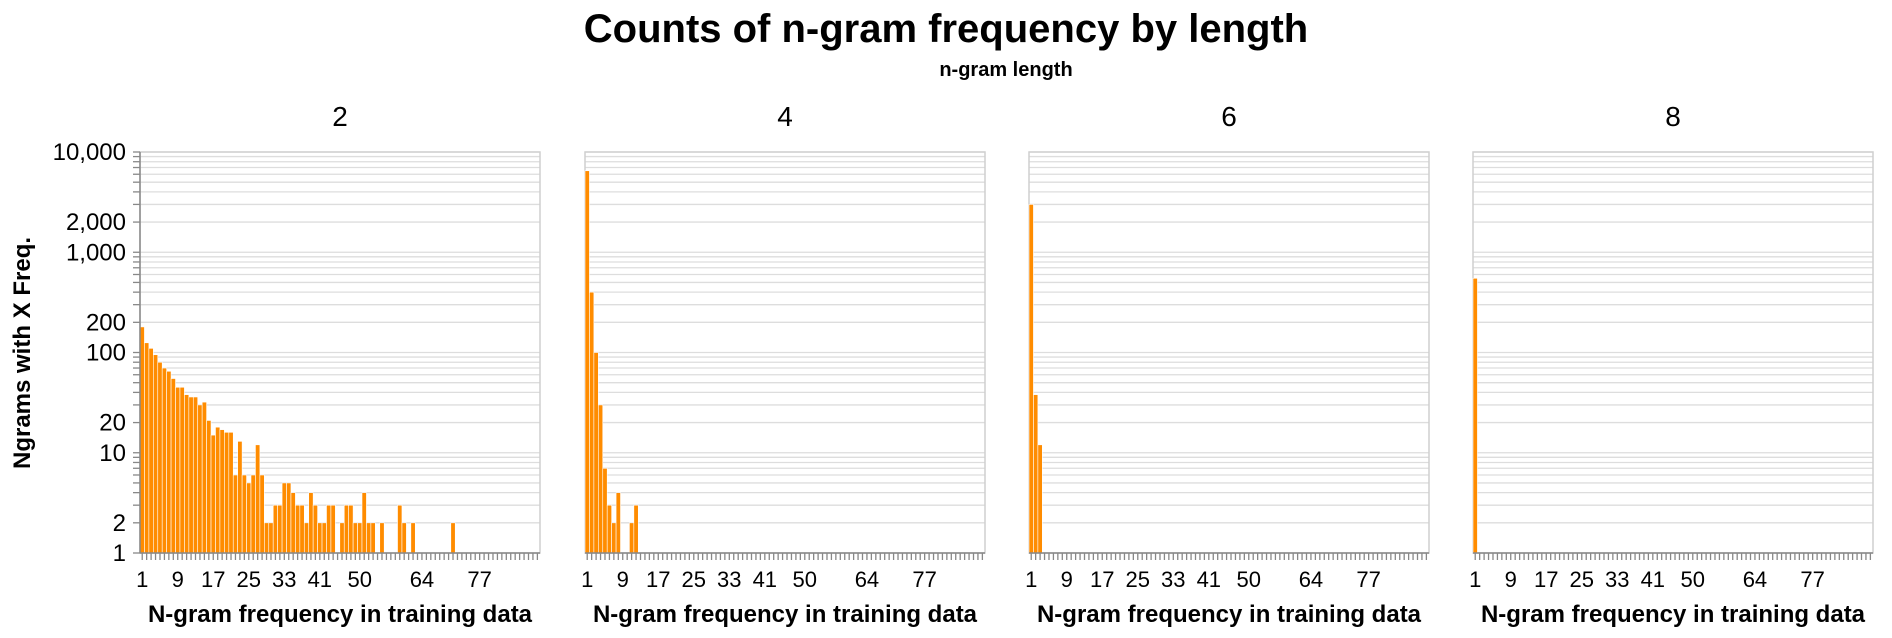  I want to click on y-tick-label: 10, so click(112, 453).